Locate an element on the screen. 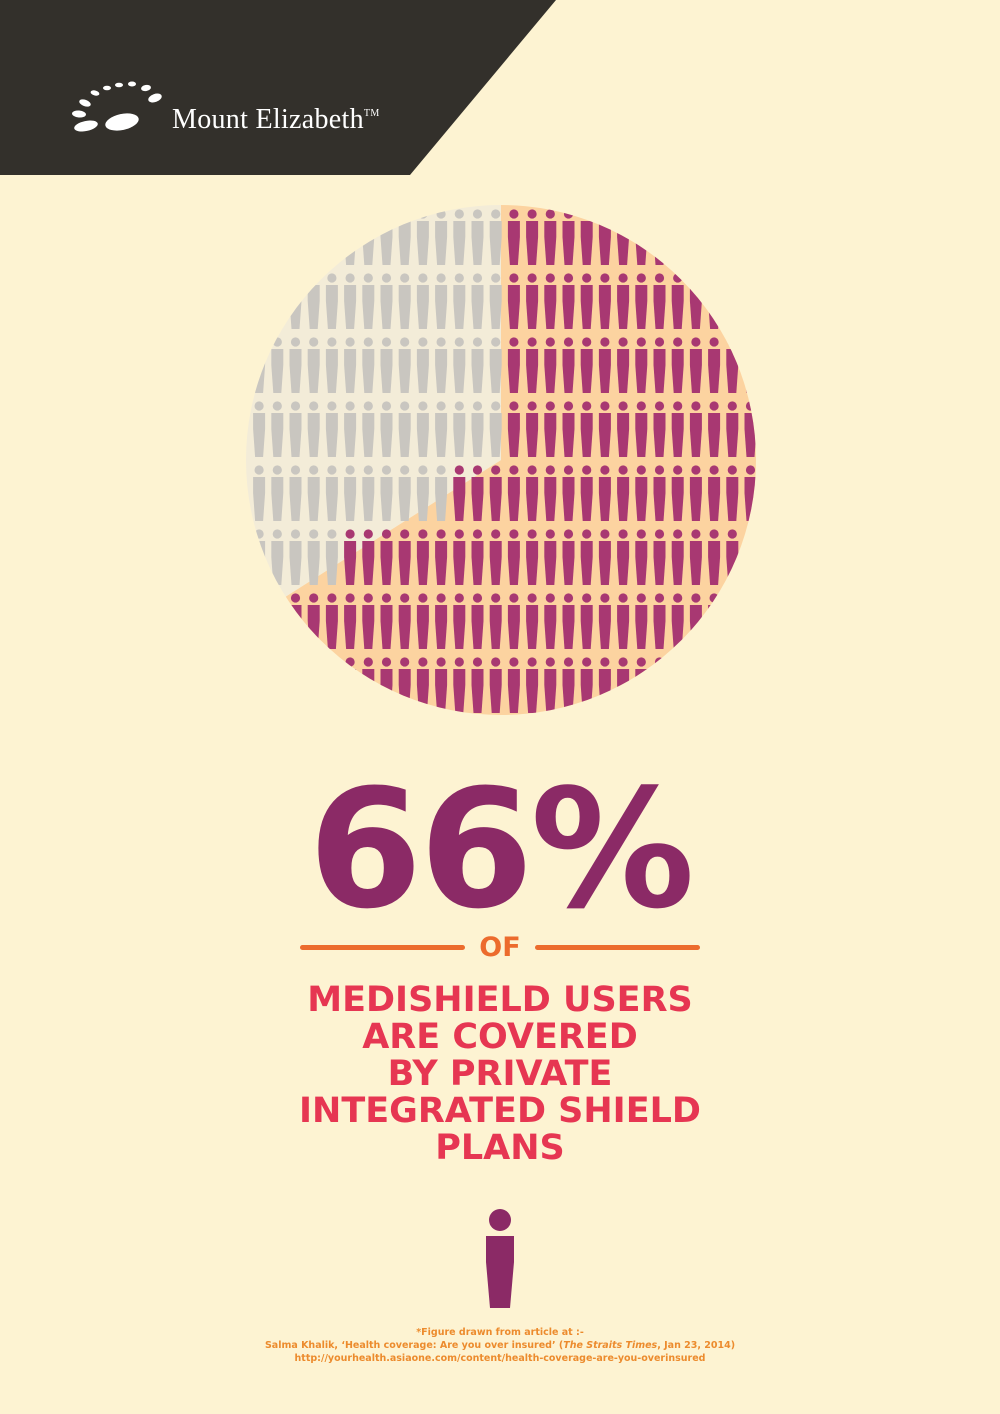 The height and width of the screenshot is (1414, 1000). statement-line: BY PRIVATE is located at coordinates (500, 1074).